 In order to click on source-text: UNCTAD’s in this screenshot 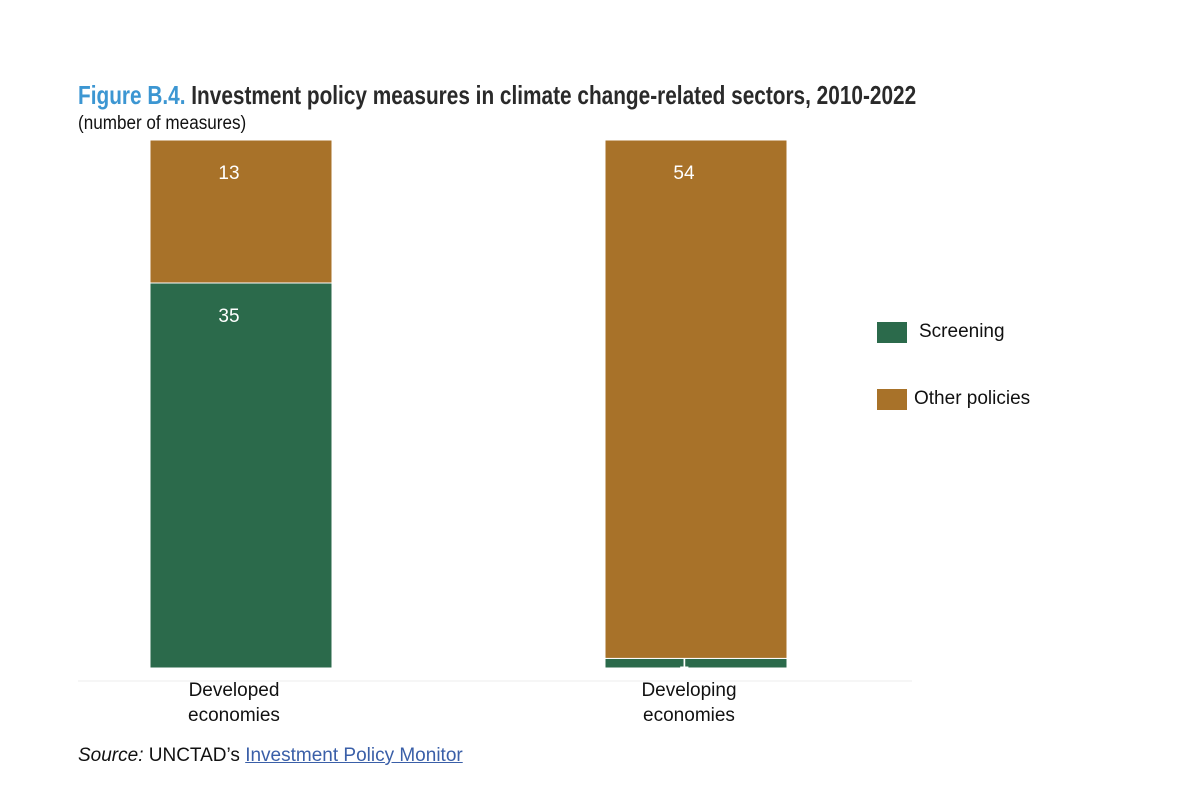, I will do `click(194, 755)`.